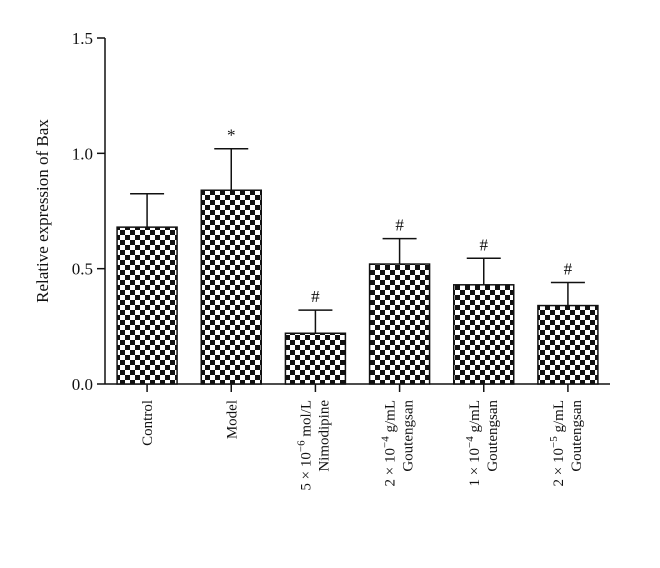 The width and height of the screenshot is (660, 568). I want to click on category-label: Control, so click(148, 423).